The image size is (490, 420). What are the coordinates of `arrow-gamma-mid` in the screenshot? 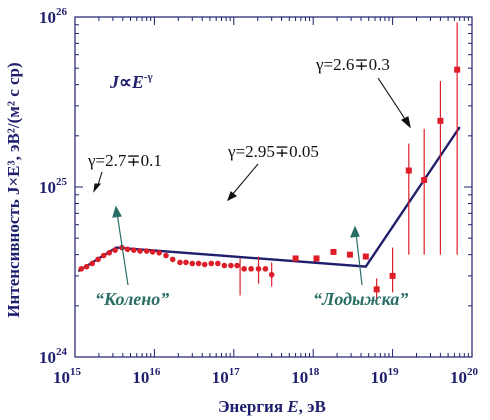 It's located at (245, 179).